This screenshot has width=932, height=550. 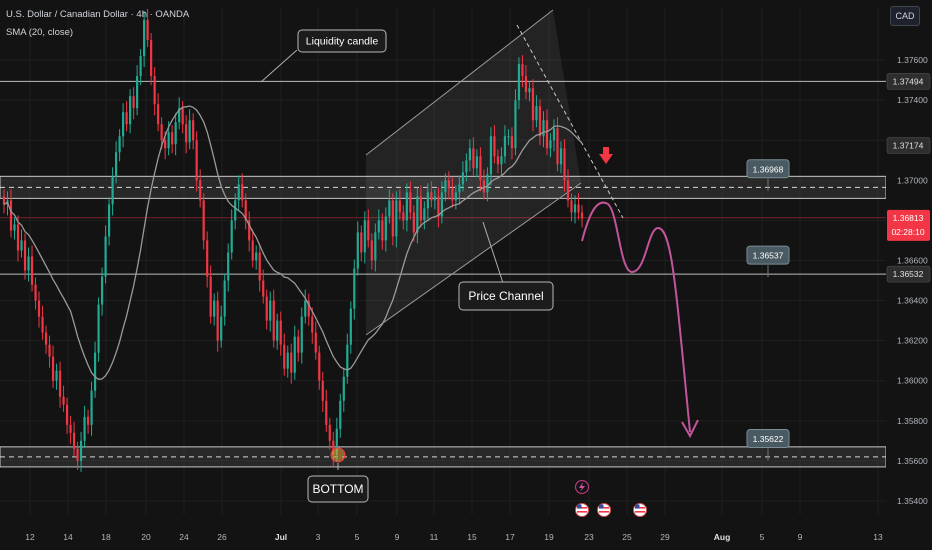 What do you see at coordinates (338, 455) in the screenshot?
I see `bottom-marker` at bounding box center [338, 455].